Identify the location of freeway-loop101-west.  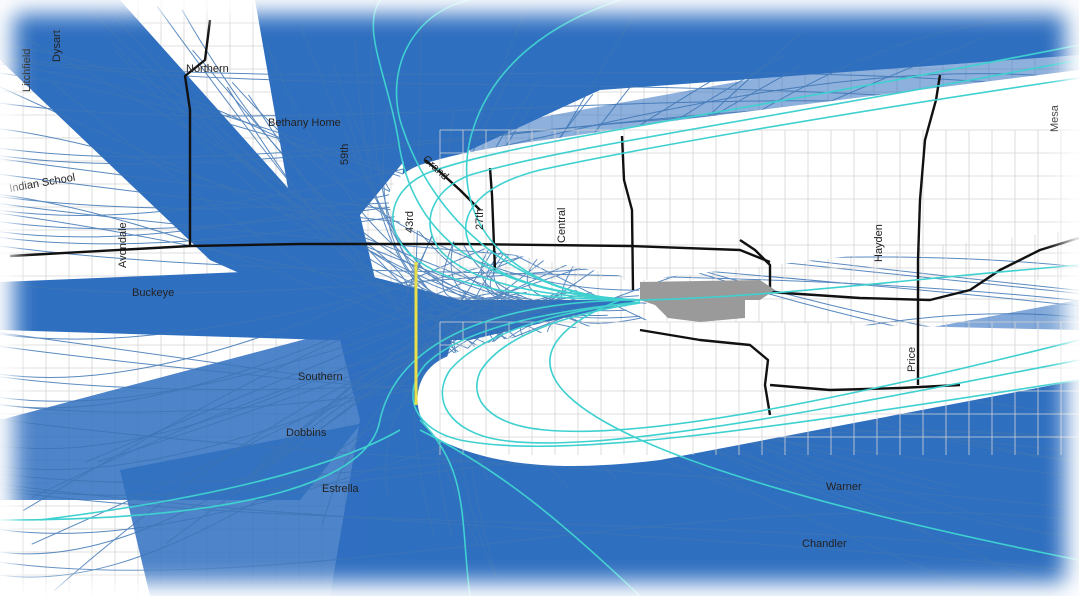
(197, 132).